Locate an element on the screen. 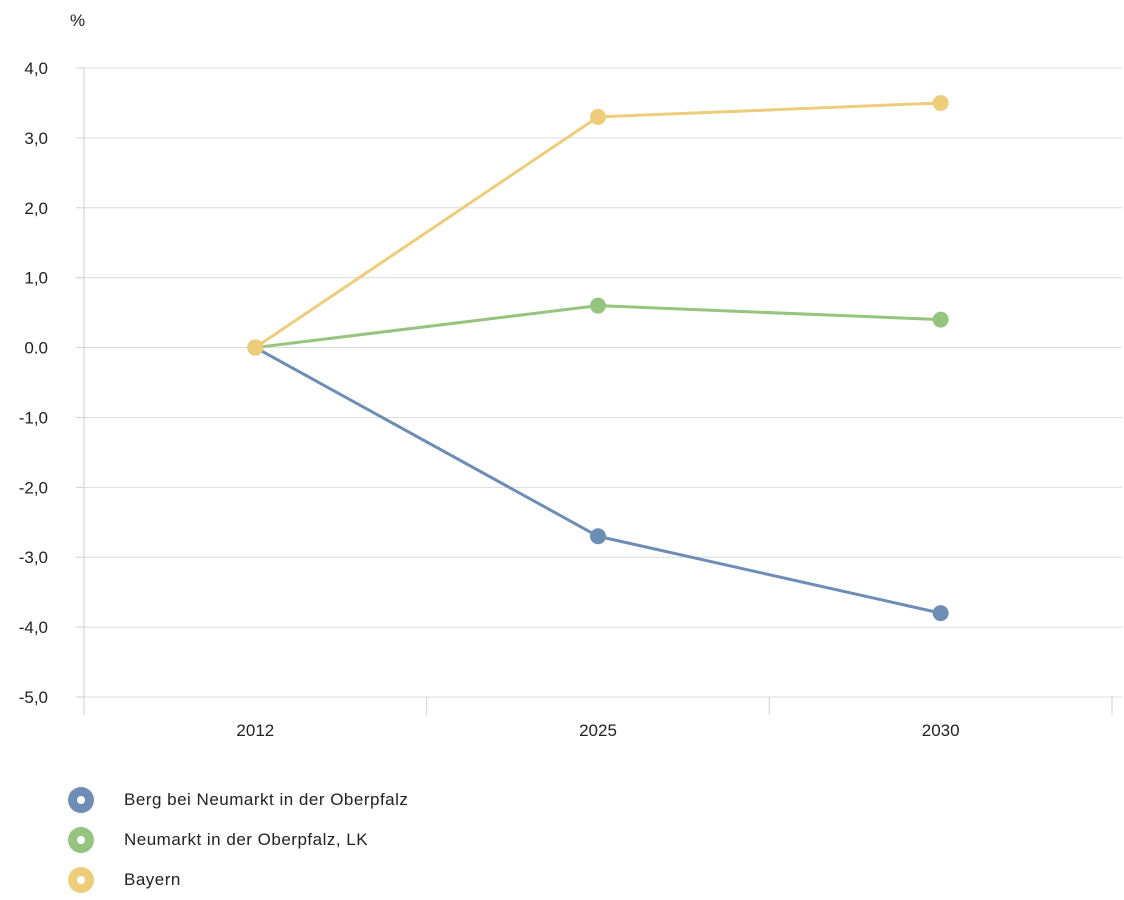 The height and width of the screenshot is (900, 1124). y-axis-unit-label: % is located at coordinates (77, 20).